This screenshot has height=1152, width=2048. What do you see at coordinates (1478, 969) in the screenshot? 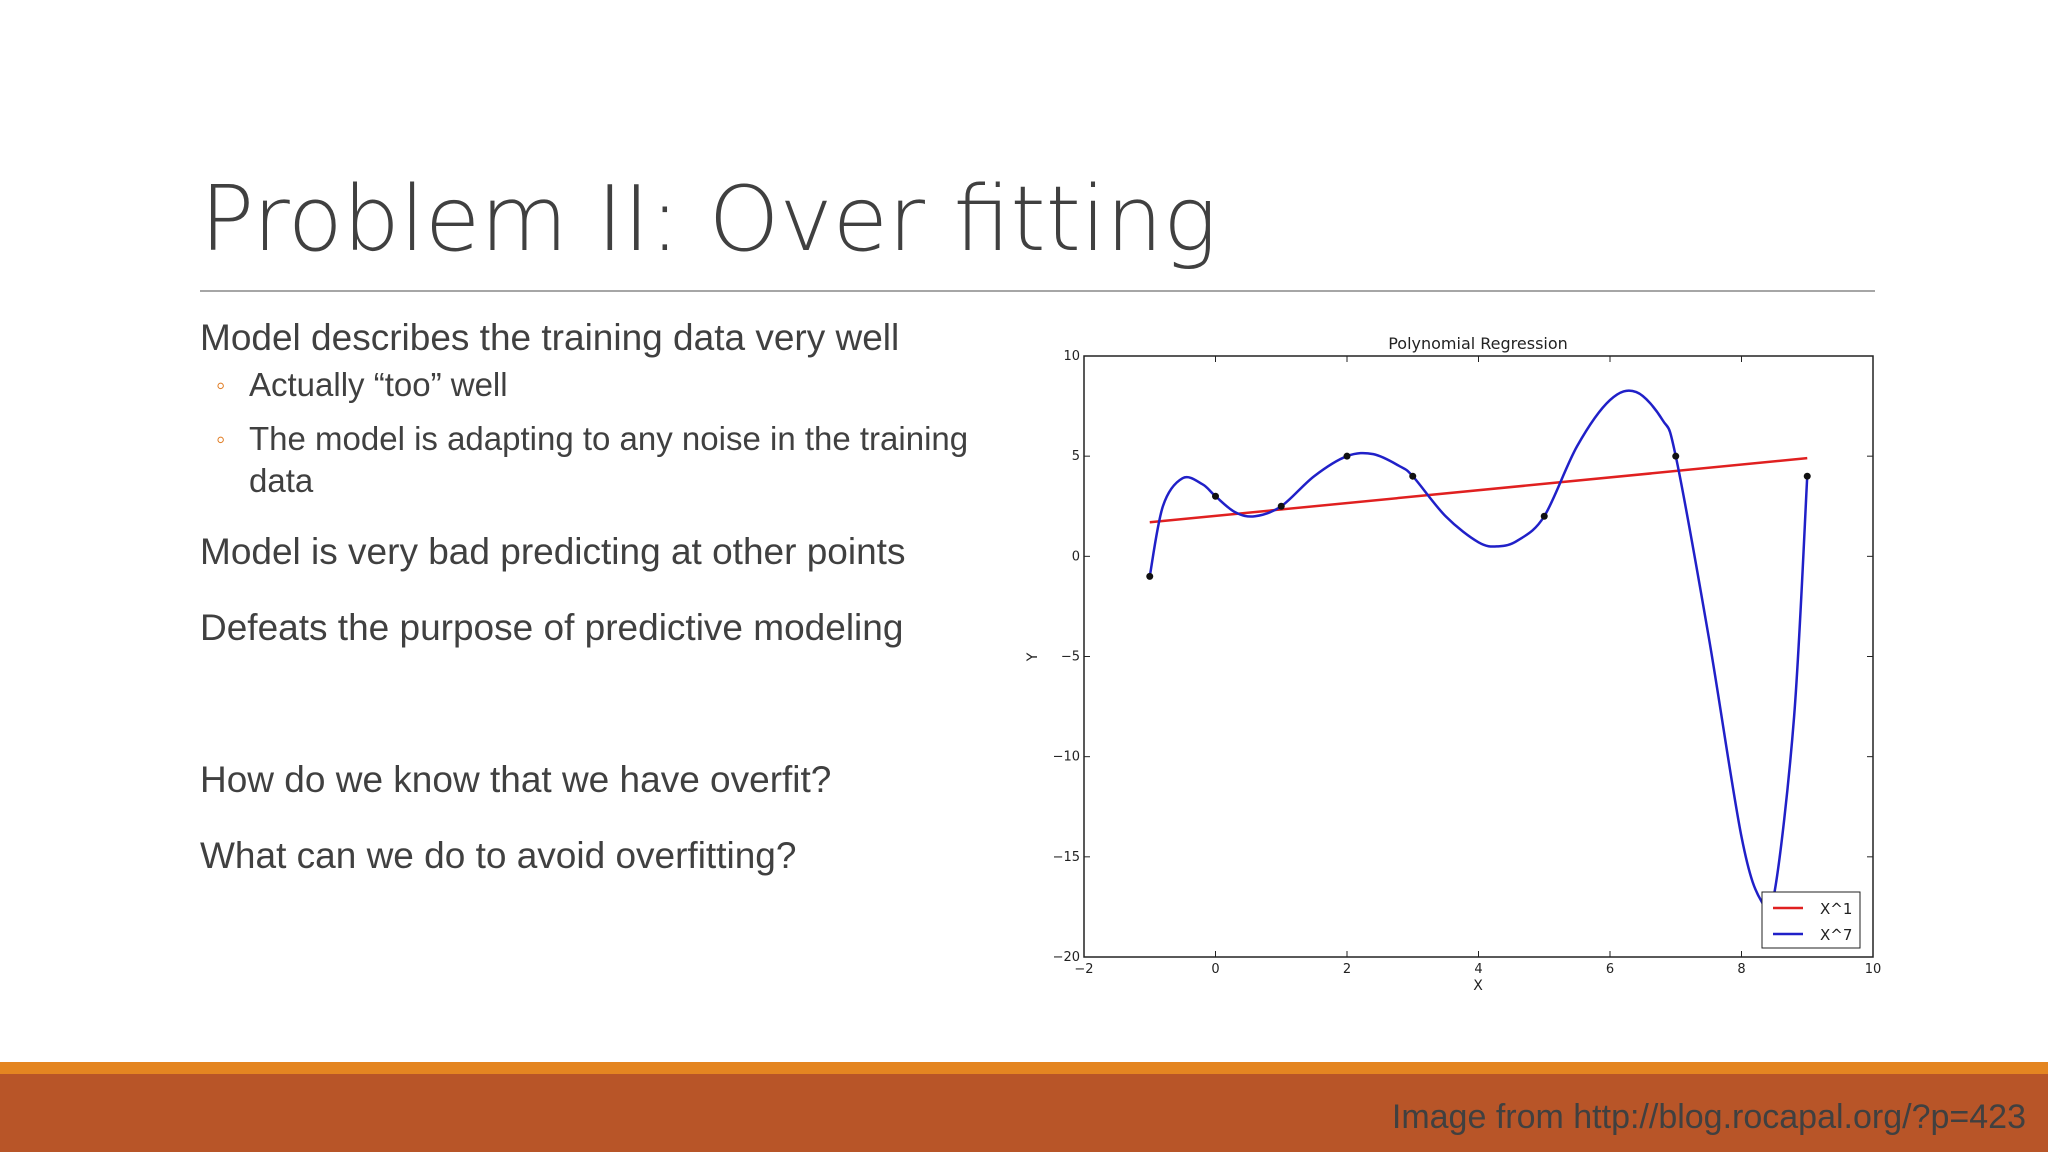
I see `x-tick-label: 4` at bounding box center [1478, 969].